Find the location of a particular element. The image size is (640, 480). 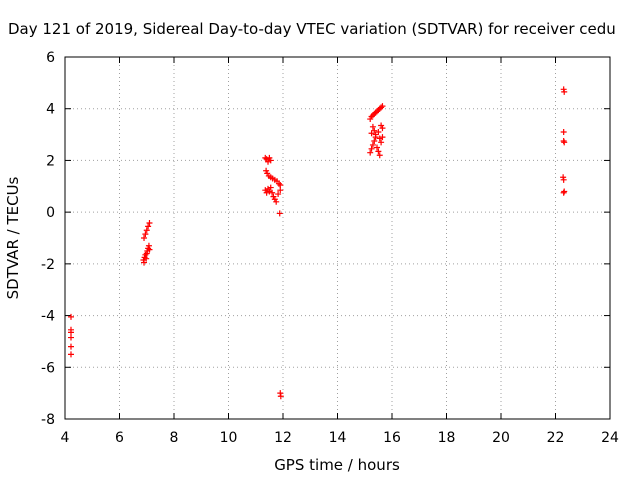

x-tick-label: 4 is located at coordinates (65, 438).